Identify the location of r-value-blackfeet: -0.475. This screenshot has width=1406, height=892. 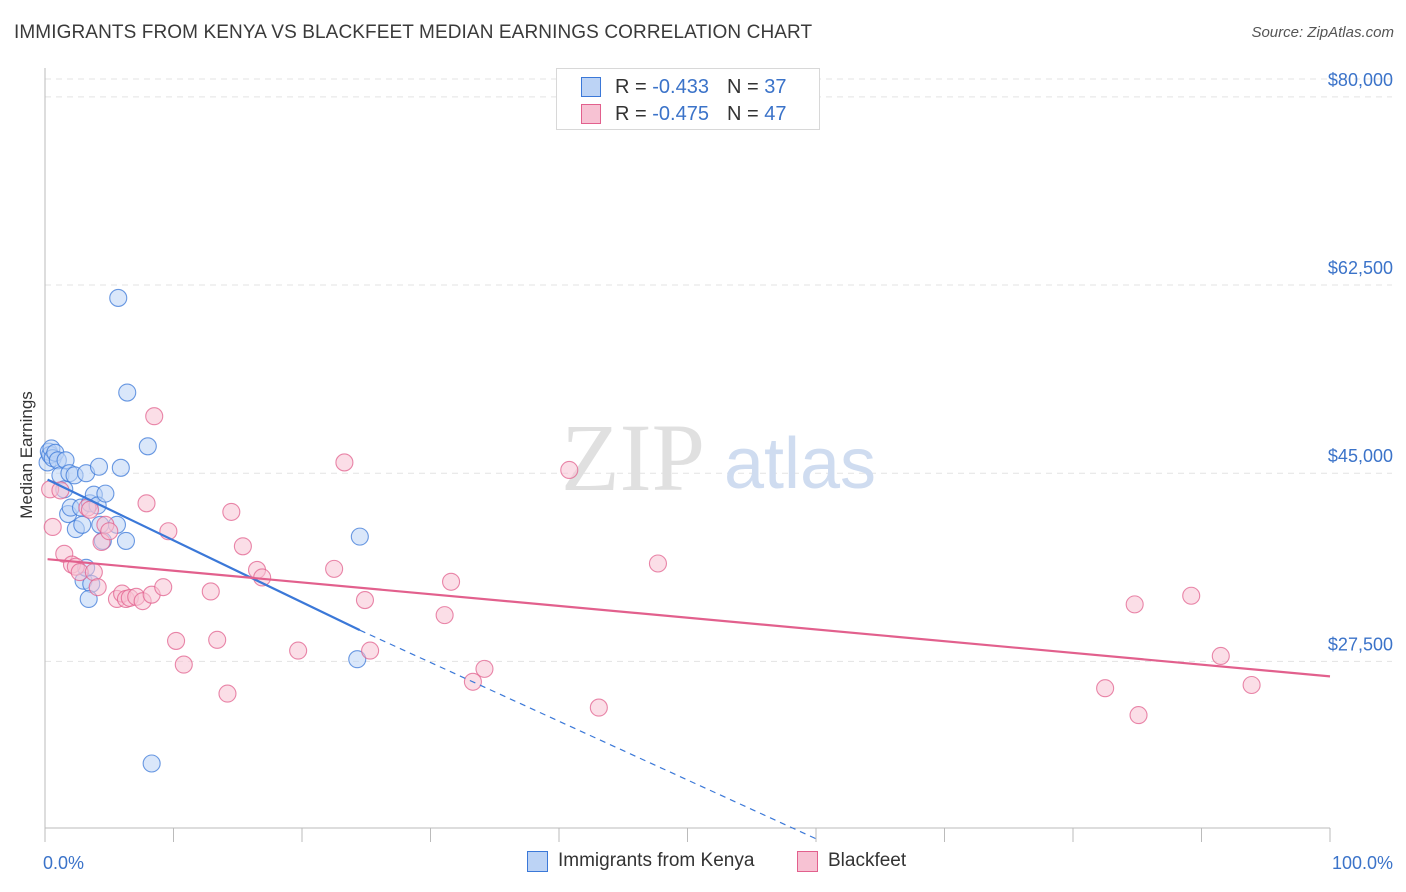
(680, 113).